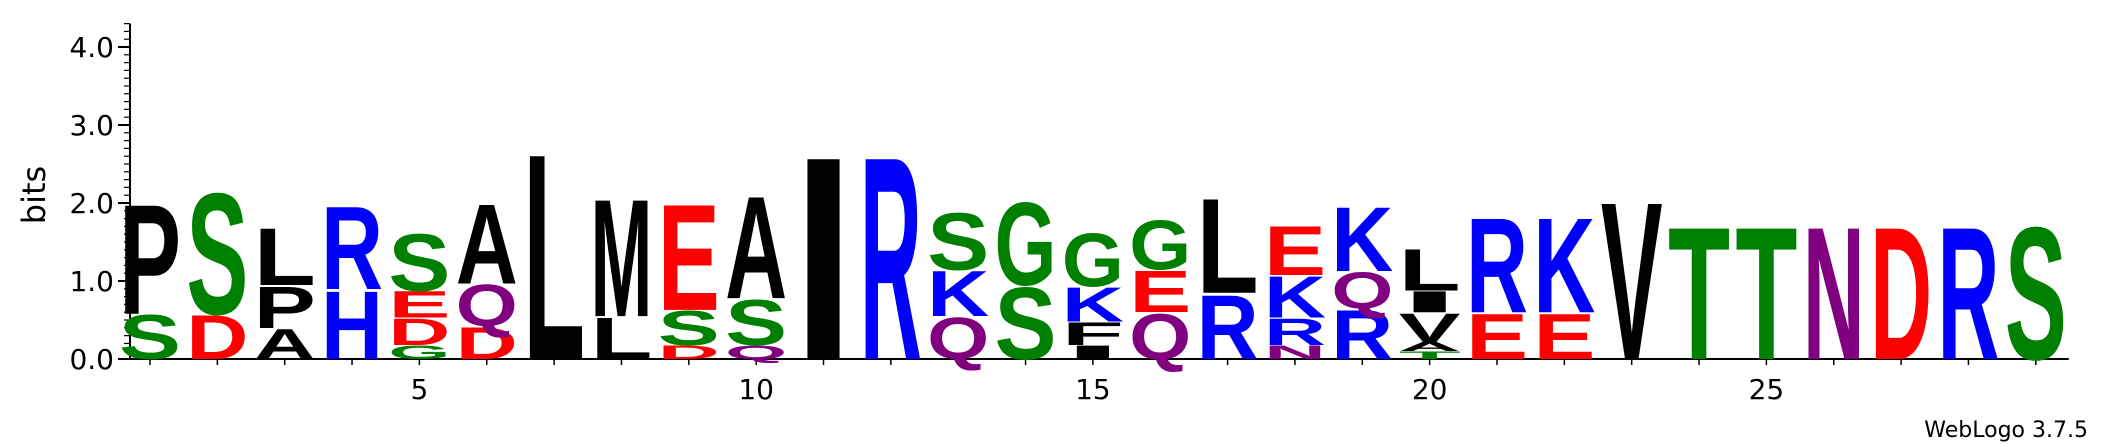 This screenshot has height=444, width=2105. What do you see at coordinates (34, 195) in the screenshot?
I see `y-axis-label: bits` at bounding box center [34, 195].